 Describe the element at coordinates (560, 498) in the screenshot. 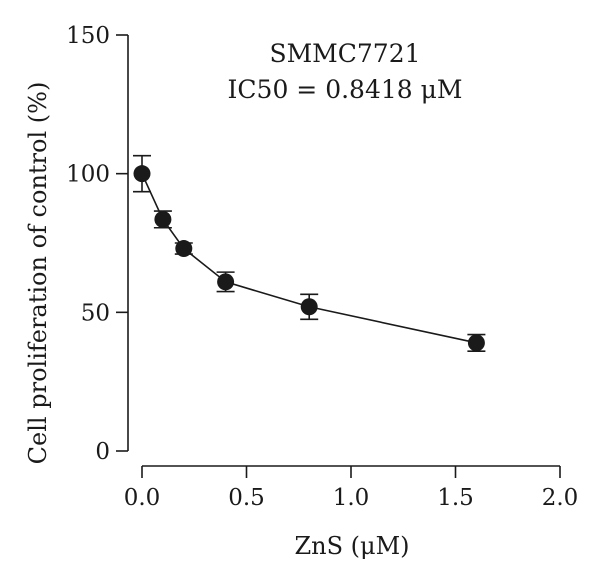

I see `x-tick-label: 2.0` at that location.